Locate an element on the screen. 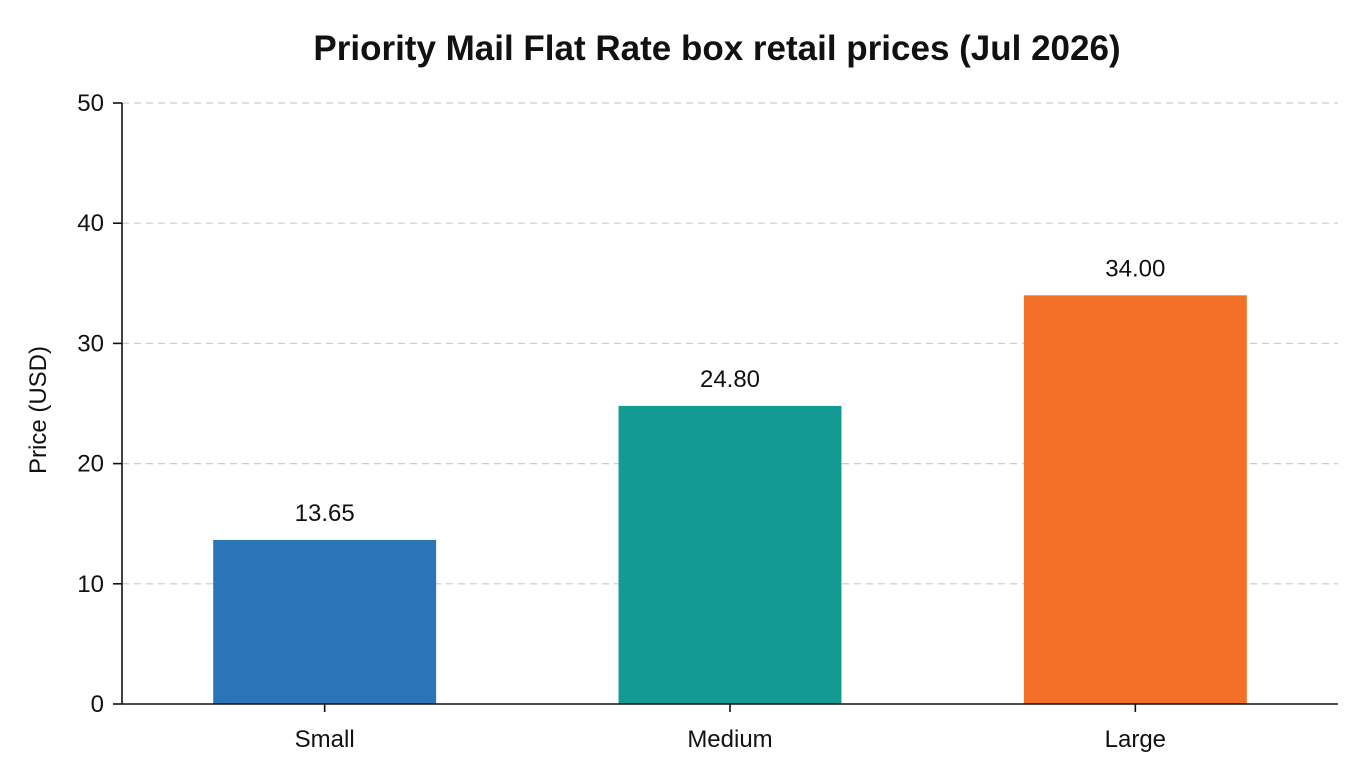 The width and height of the screenshot is (1360, 768). x-tick-label: Medium is located at coordinates (729, 739).